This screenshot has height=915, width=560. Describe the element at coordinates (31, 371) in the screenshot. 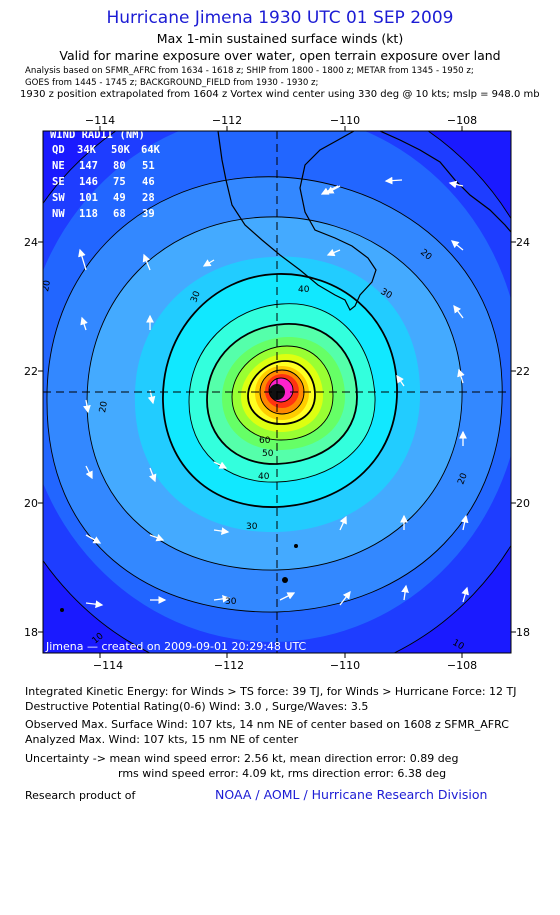

I see `y-tick-label: 22` at that location.